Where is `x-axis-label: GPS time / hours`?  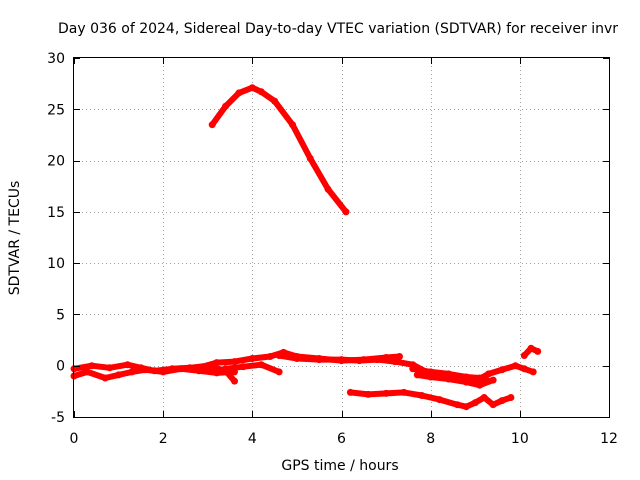
x-axis-label: GPS time / hours is located at coordinates (339, 466).